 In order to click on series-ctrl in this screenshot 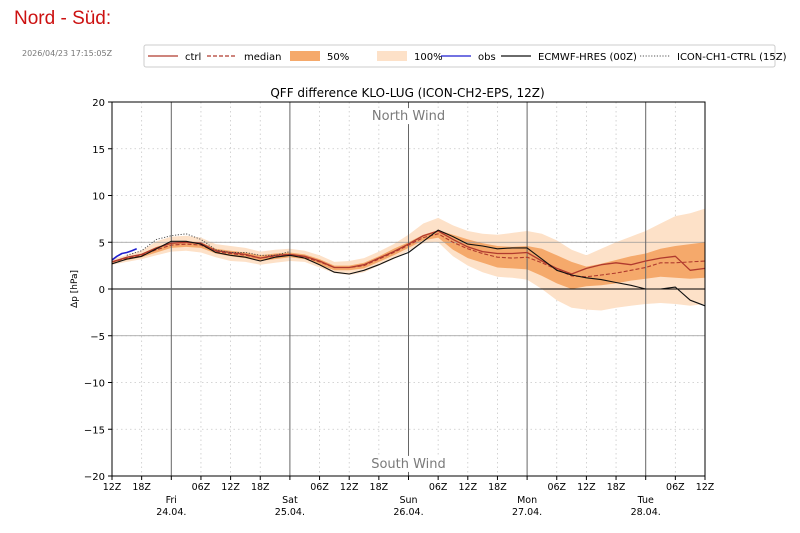, I will do `click(408, 252)`.